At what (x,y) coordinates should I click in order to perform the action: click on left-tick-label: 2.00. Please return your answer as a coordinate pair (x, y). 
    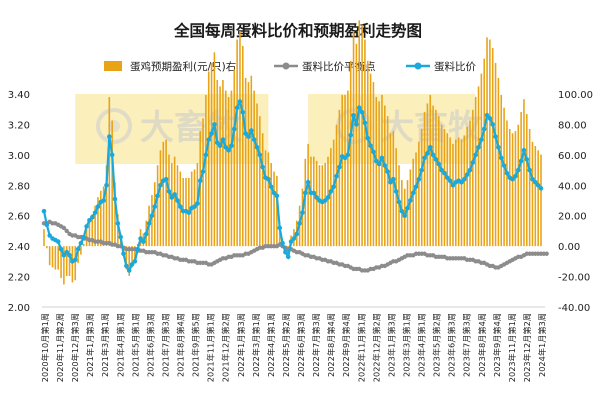
    Looking at the image, I should click on (19, 308).